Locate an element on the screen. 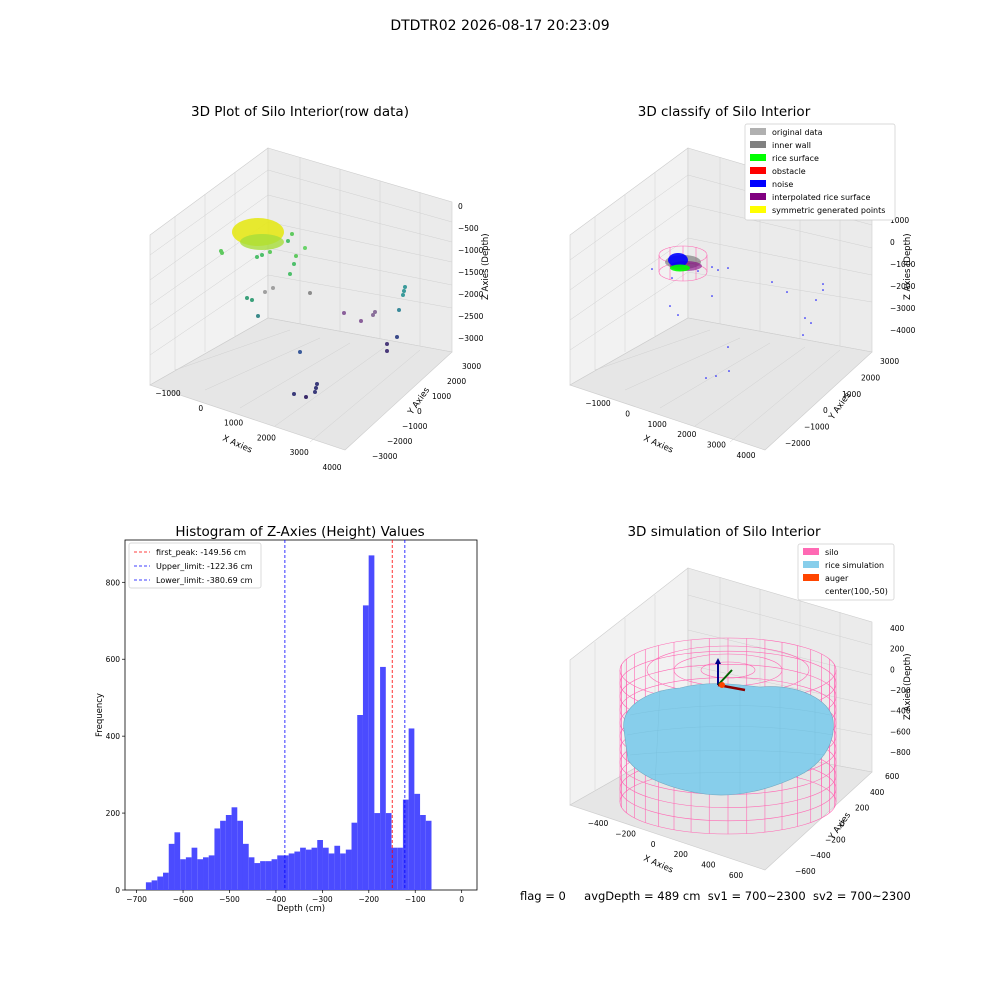 The width and height of the screenshot is (1000, 1000). raw3d-ztick-label: −1500 is located at coordinates (471, 272).